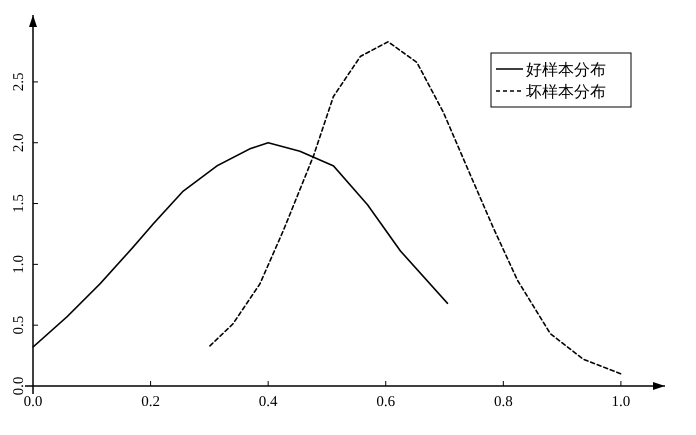  What do you see at coordinates (19, 386) in the screenshot?
I see `y-tick-label: 0.0` at bounding box center [19, 386].